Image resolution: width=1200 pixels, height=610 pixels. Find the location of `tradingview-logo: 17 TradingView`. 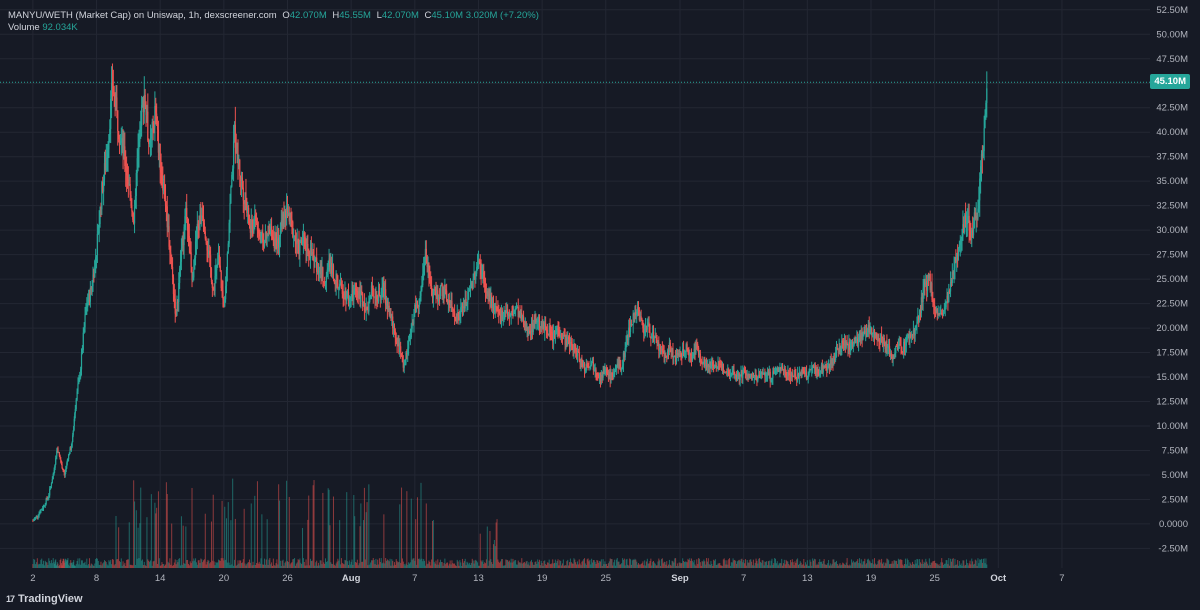

tradingview-logo: 17 TradingView is located at coordinates (44, 599).